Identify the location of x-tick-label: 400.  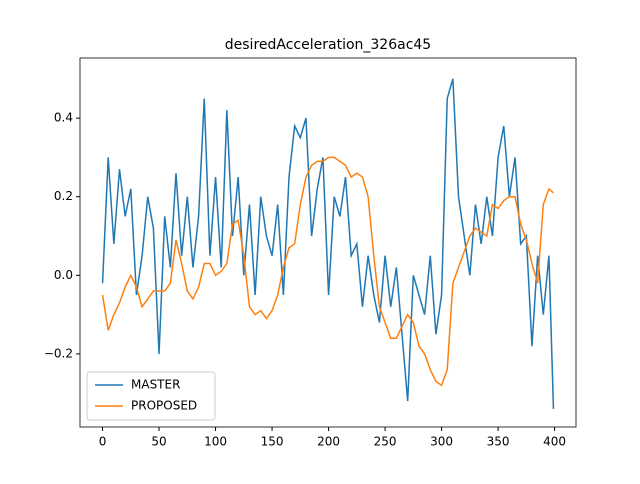
(554, 442).